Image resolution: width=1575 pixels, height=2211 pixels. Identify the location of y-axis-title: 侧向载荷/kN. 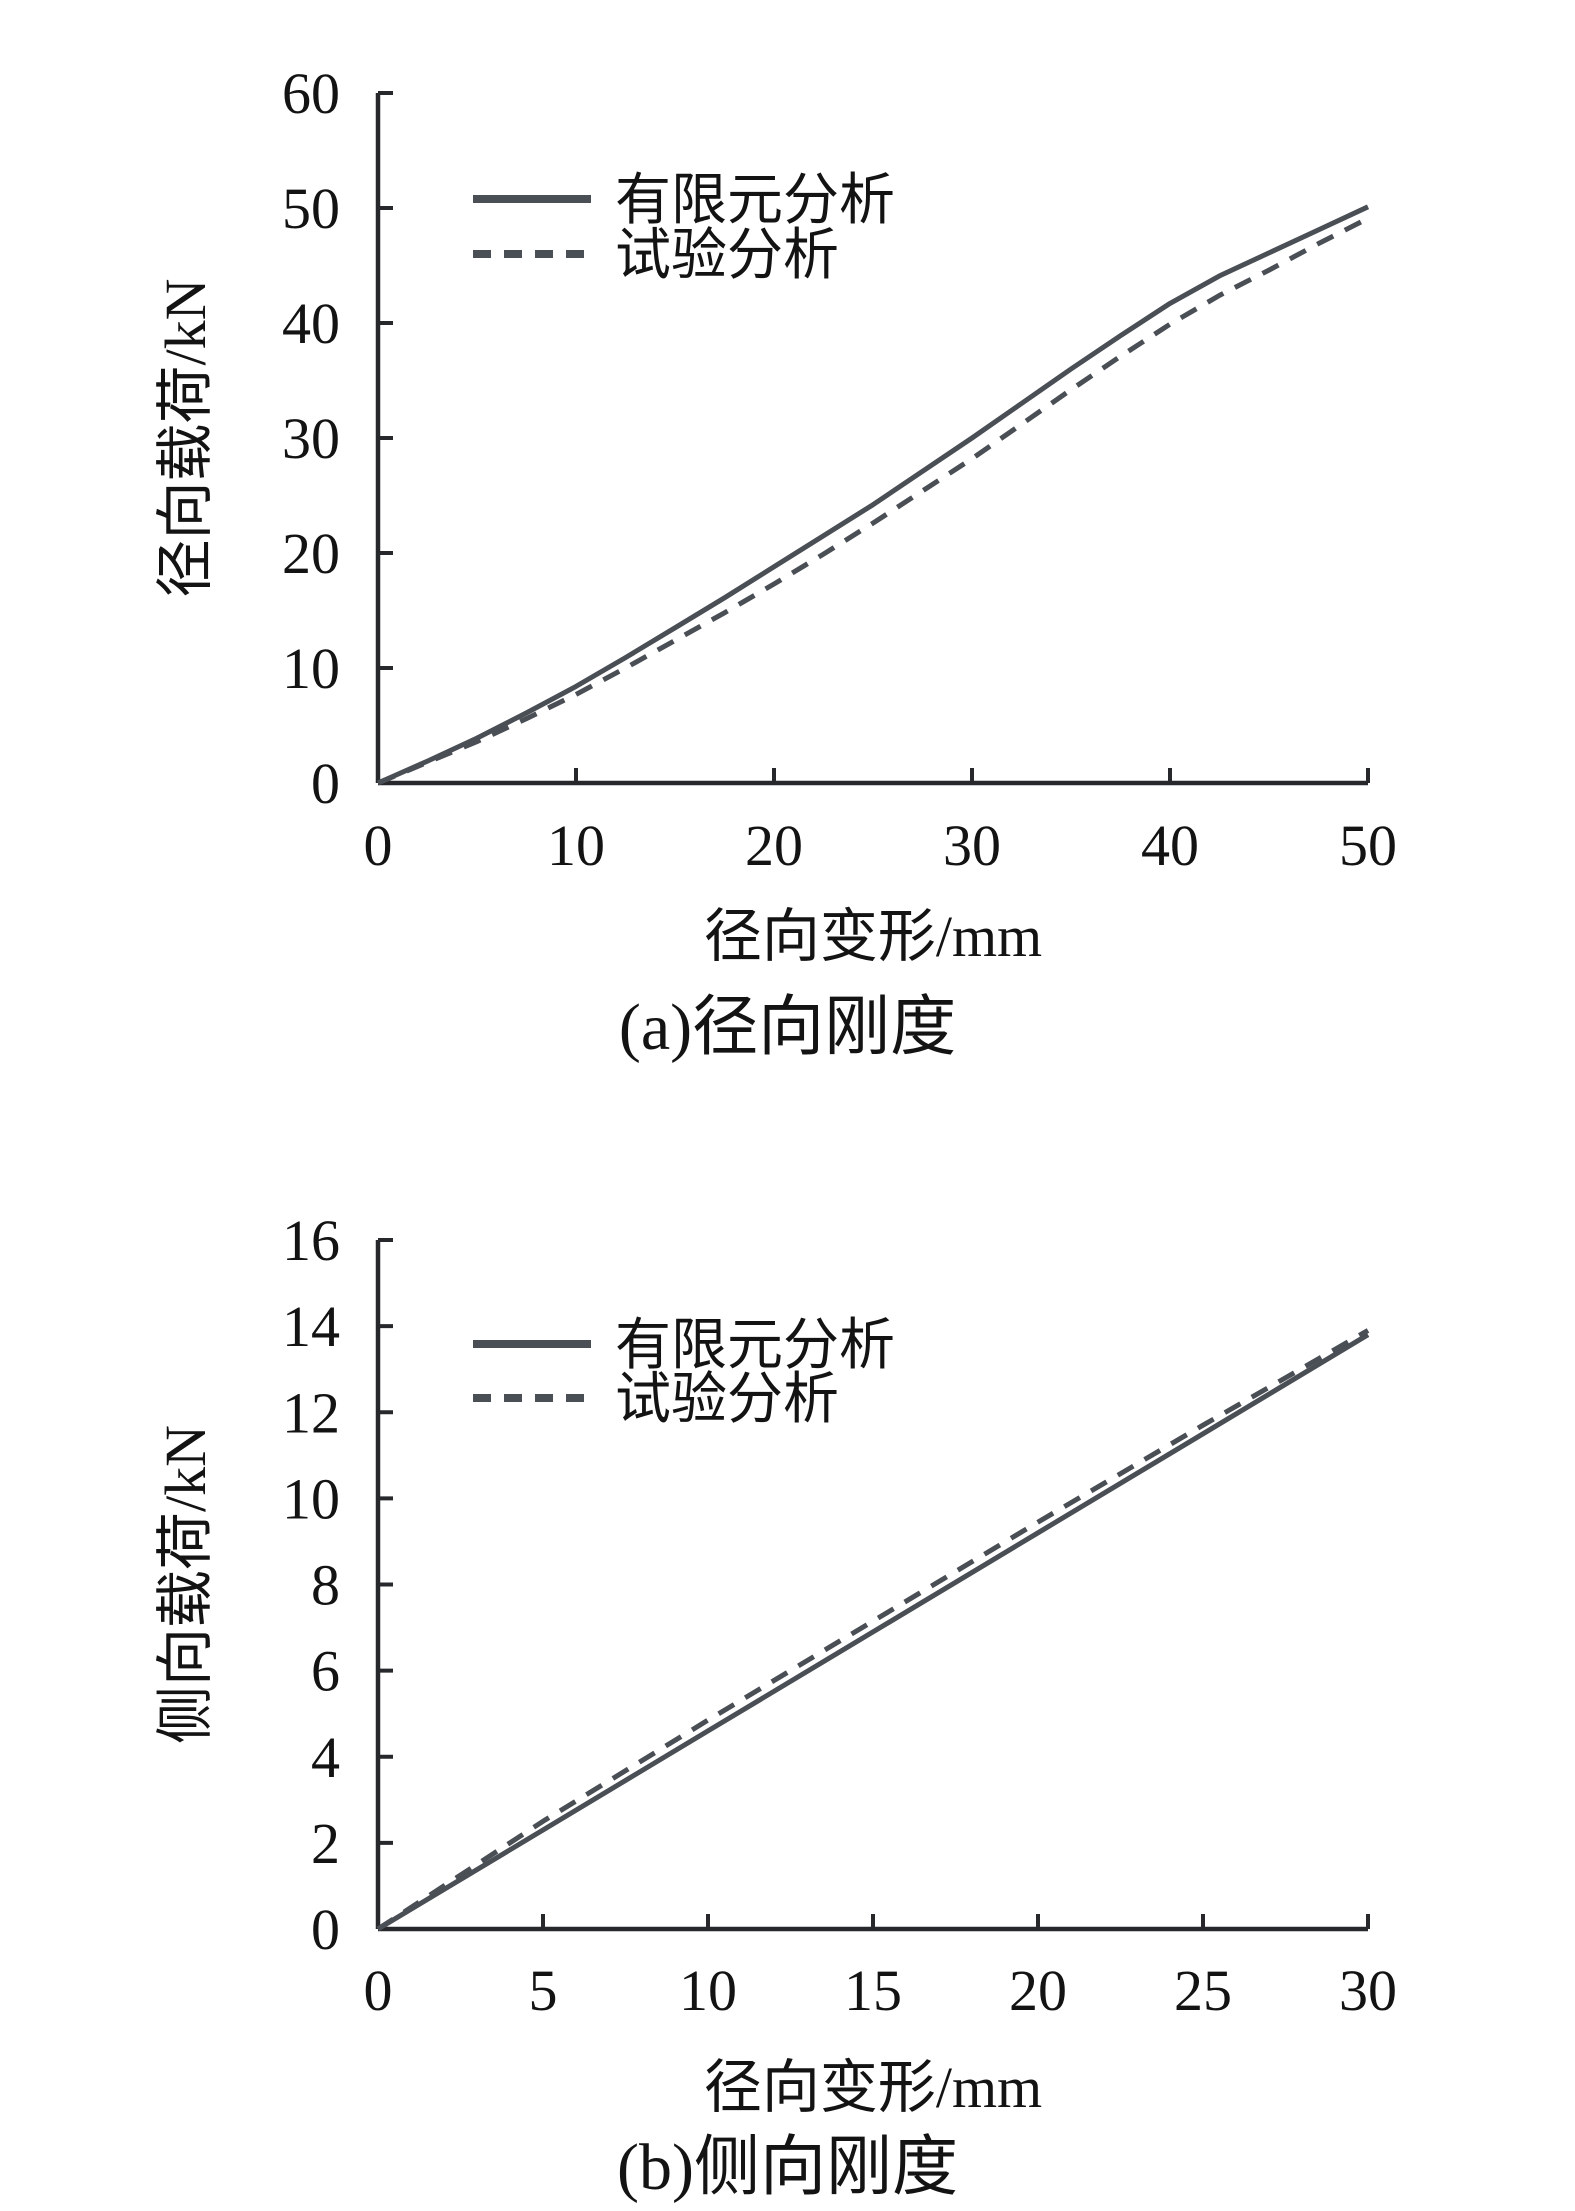
(185, 1584).